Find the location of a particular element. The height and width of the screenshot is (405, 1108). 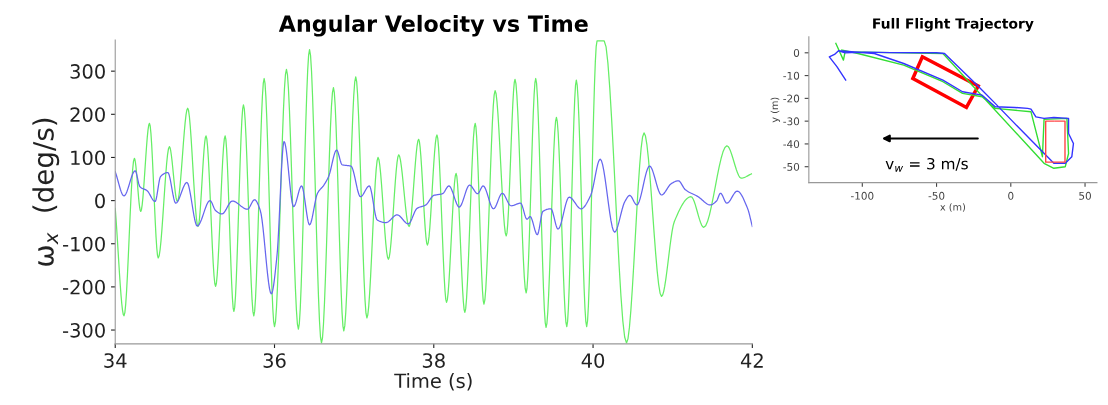

y-tick-label: -30 is located at coordinates (791, 121).